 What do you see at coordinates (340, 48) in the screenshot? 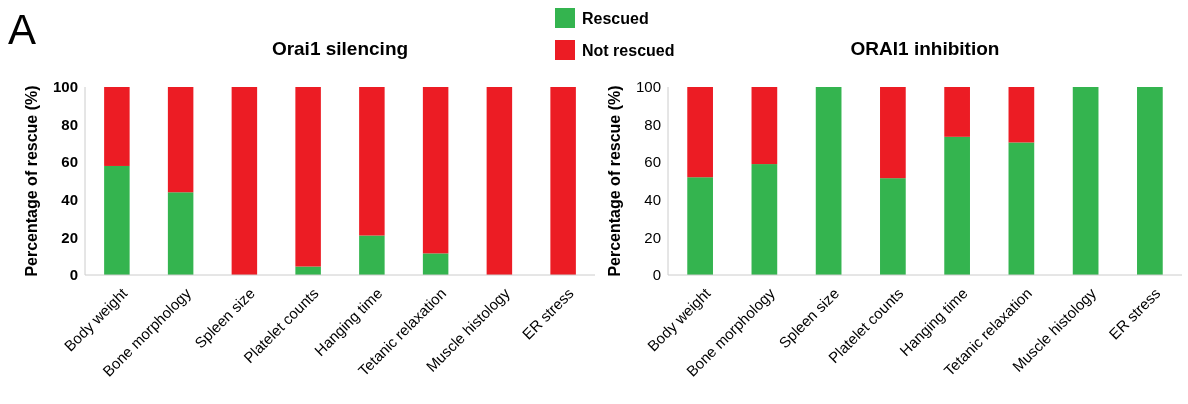
I see `chart-title: Orai1 silencing` at bounding box center [340, 48].